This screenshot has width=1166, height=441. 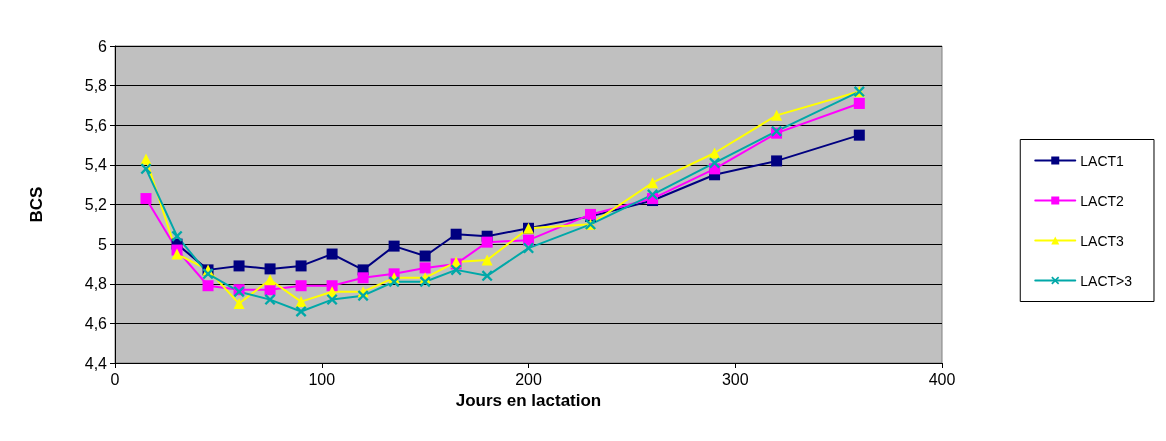 I want to click on y-tick-label: 5,4, so click(x=96, y=165).